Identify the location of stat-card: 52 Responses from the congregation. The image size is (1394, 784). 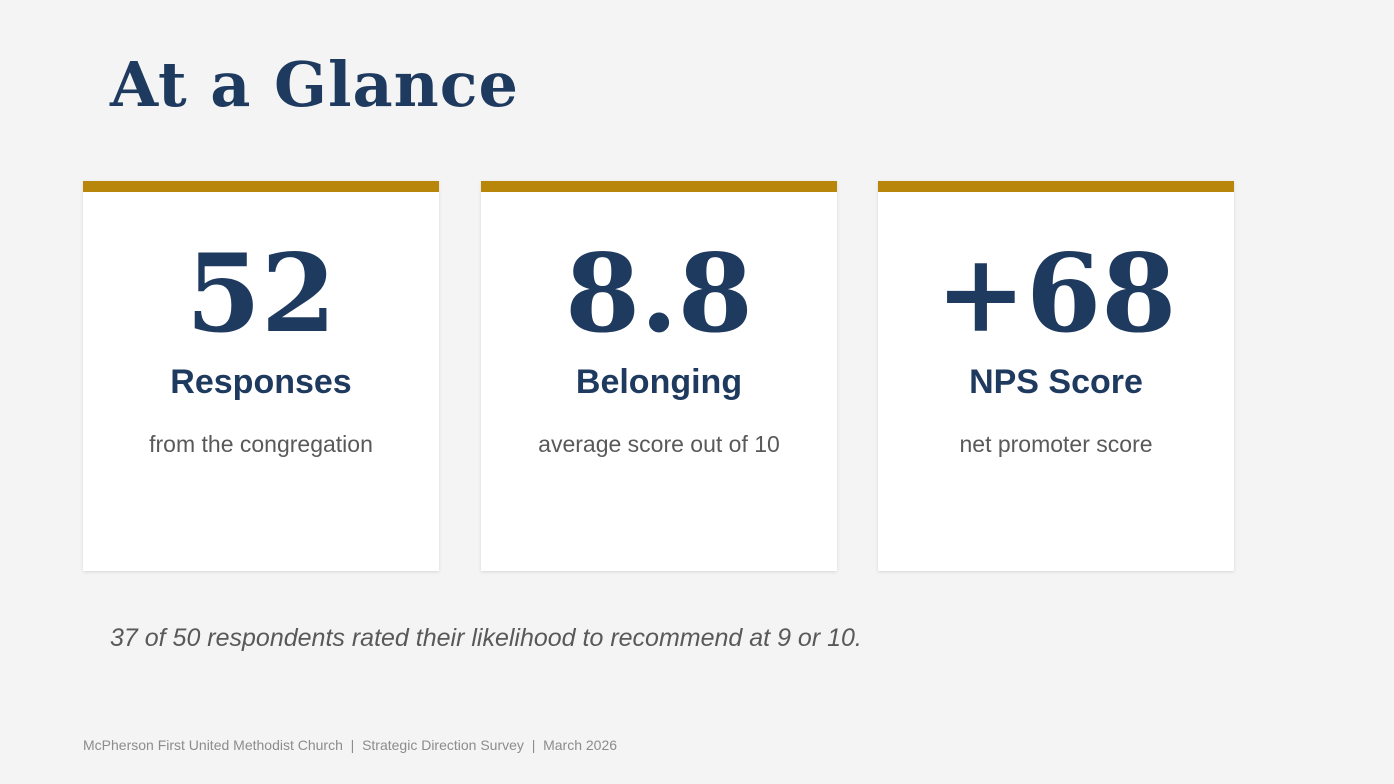
(261, 376).